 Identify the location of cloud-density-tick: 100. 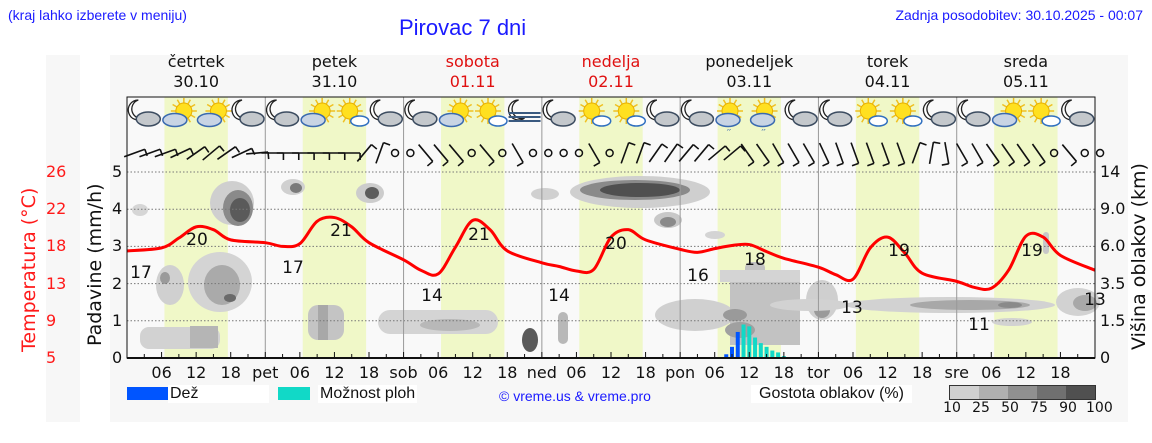
(1099, 408).